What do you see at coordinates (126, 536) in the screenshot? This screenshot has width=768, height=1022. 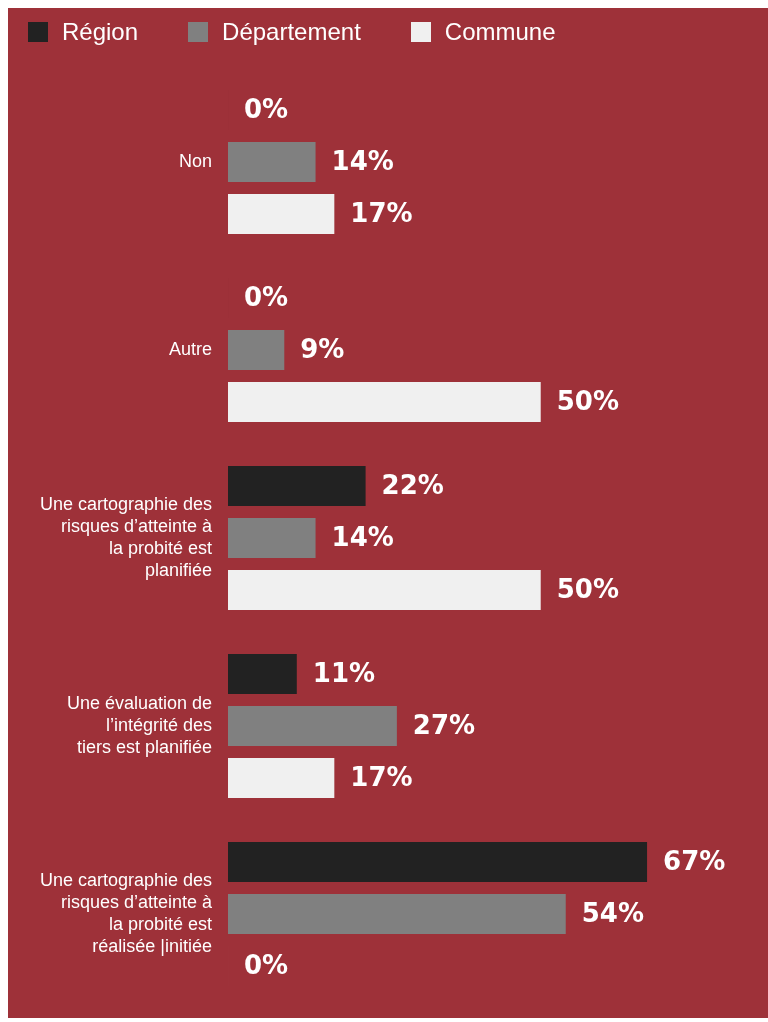 I see `y-tick-label: Une cartographie des risques d’atteinte à la probité est planifiée` at bounding box center [126, 536].